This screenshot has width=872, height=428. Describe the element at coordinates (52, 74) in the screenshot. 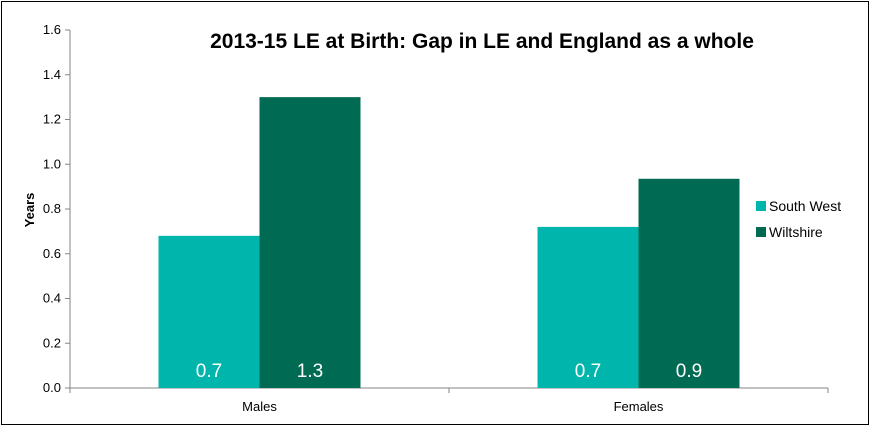

I see `y-tick-label: 1.4` at that location.